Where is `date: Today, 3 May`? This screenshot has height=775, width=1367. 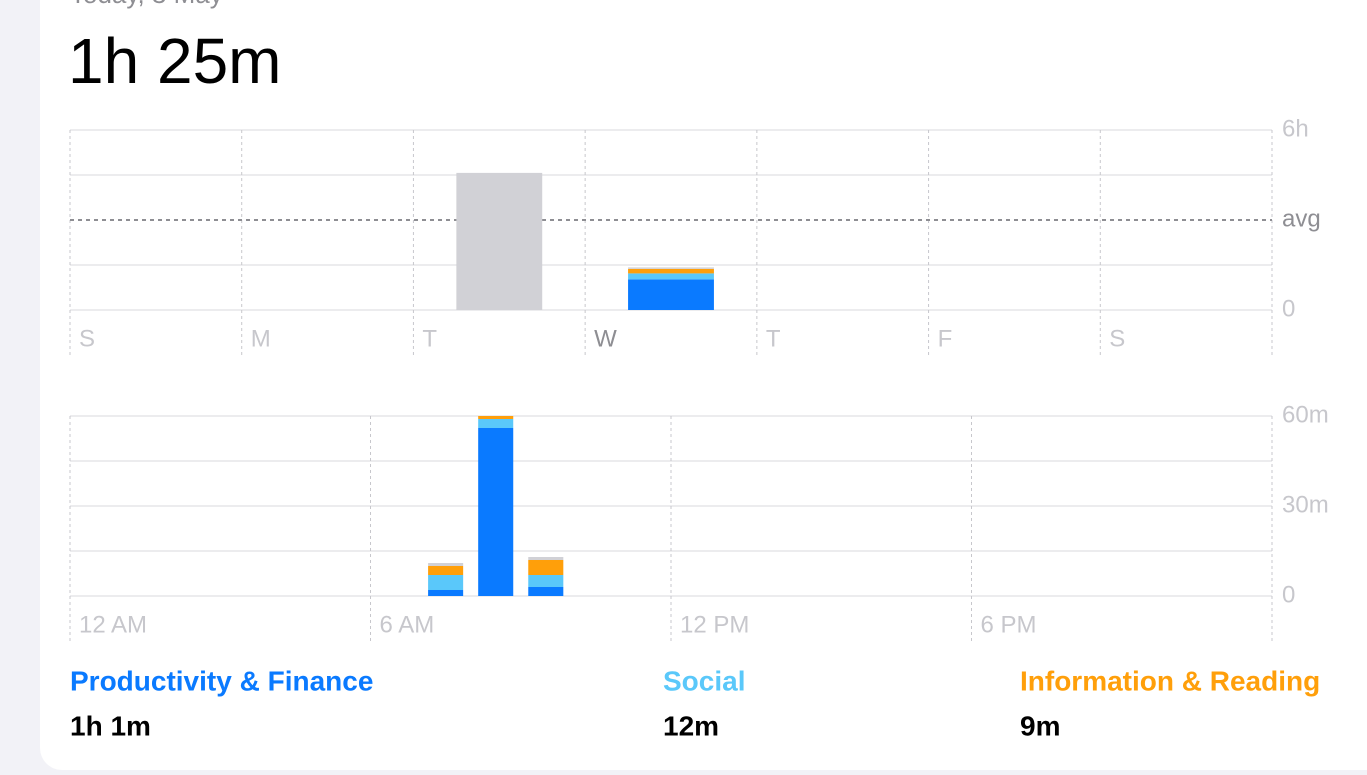
date: Today, 3 May is located at coordinates (146, 4).